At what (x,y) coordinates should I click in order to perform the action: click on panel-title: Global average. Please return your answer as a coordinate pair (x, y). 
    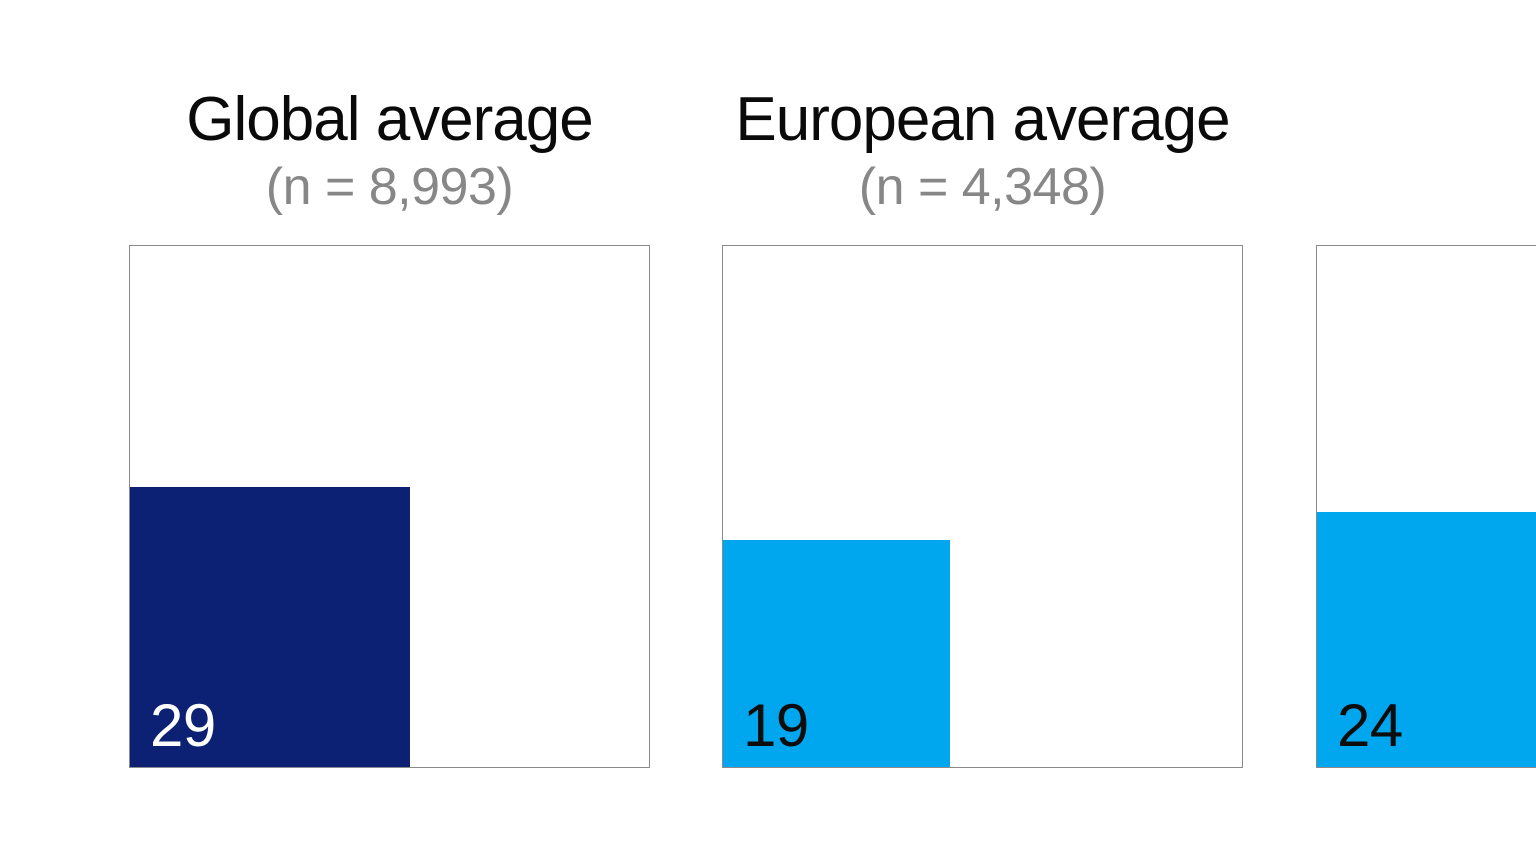
    Looking at the image, I should click on (390, 119).